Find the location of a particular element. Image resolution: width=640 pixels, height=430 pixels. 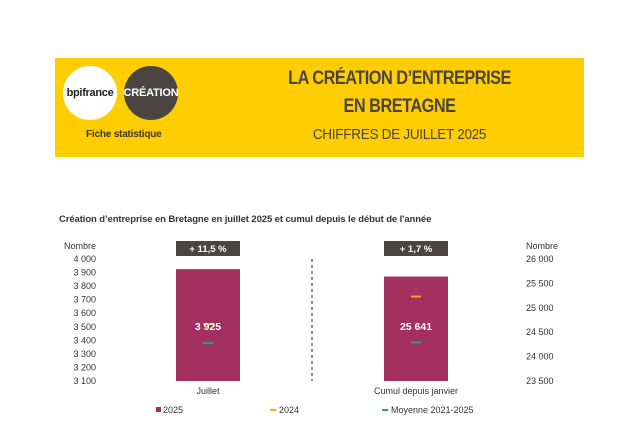

right-tick-label: 25 000 is located at coordinates (540, 308).